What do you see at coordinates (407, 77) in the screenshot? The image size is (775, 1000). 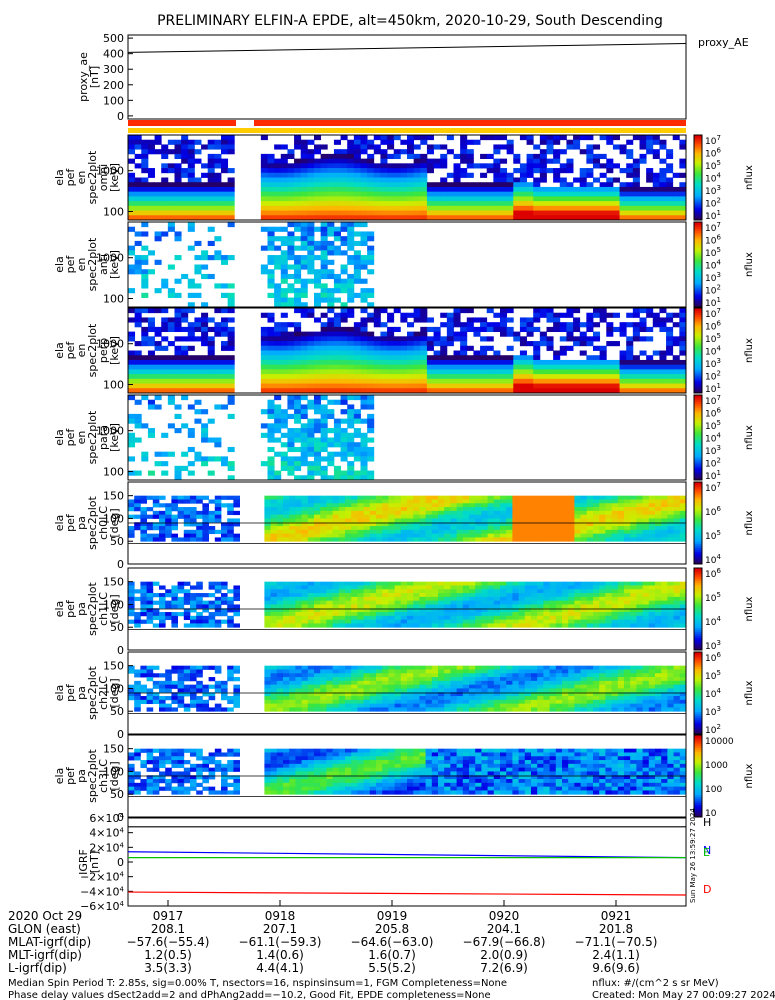 I see `proxy-ae-frame` at bounding box center [407, 77].